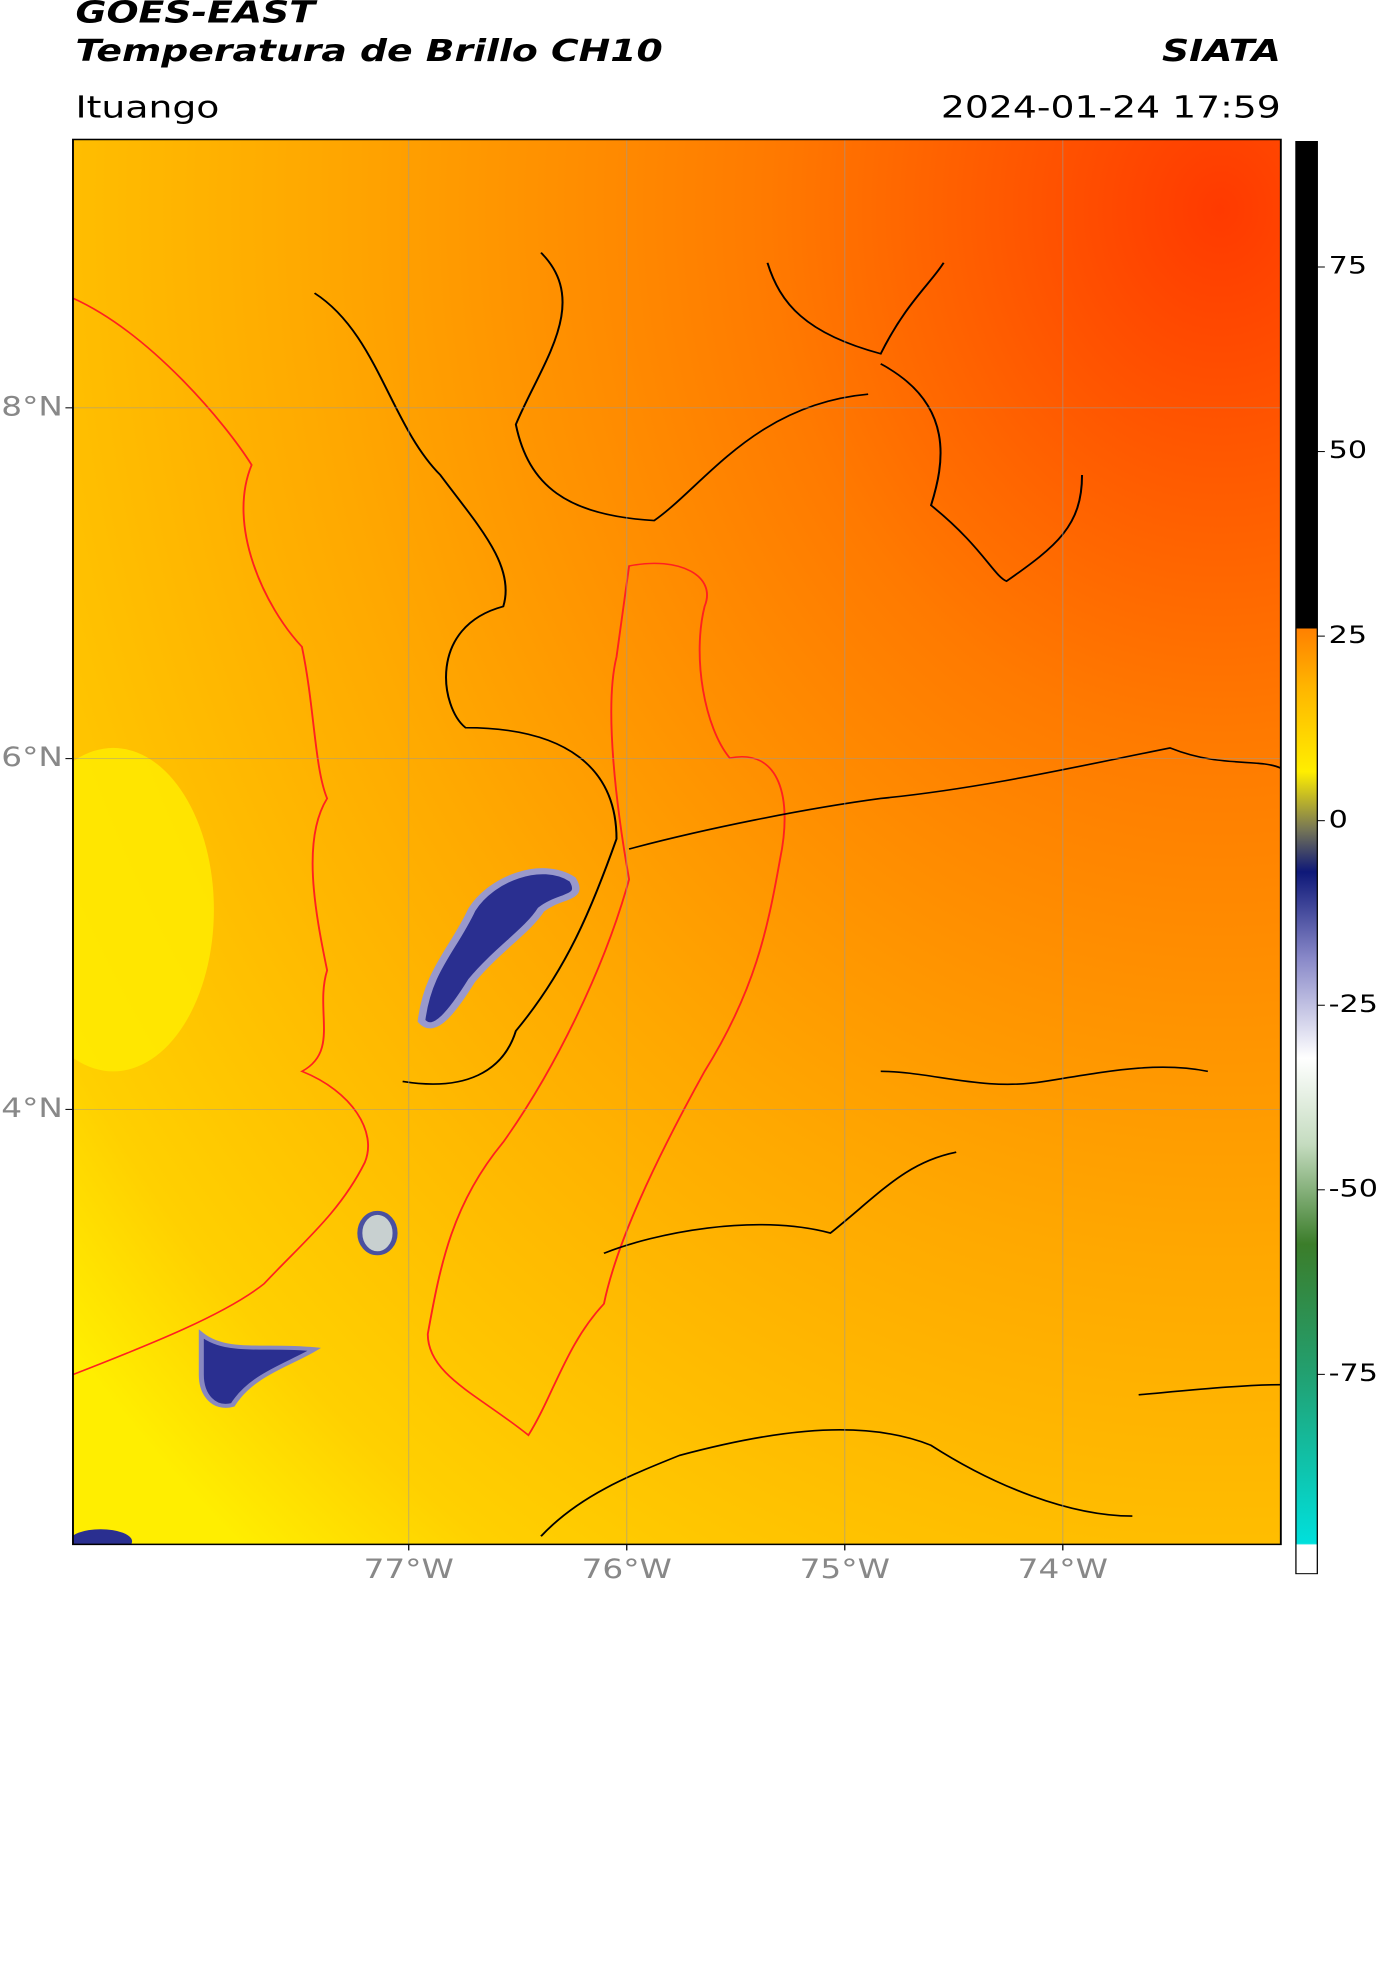 This screenshot has width=1384, height=1981. Describe the element at coordinates (1353, 1004) in the screenshot. I see `colorbar-tick-label: -25` at that location.